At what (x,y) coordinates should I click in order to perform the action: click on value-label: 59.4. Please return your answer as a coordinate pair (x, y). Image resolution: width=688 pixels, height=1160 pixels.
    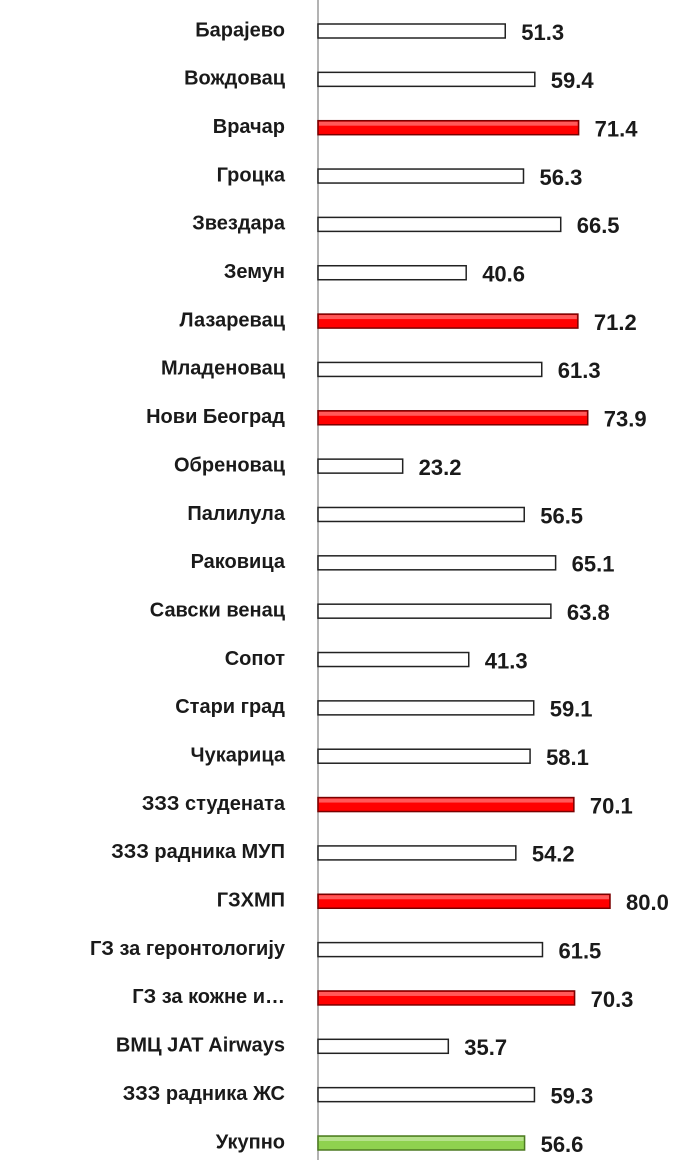
    Looking at the image, I should click on (573, 80).